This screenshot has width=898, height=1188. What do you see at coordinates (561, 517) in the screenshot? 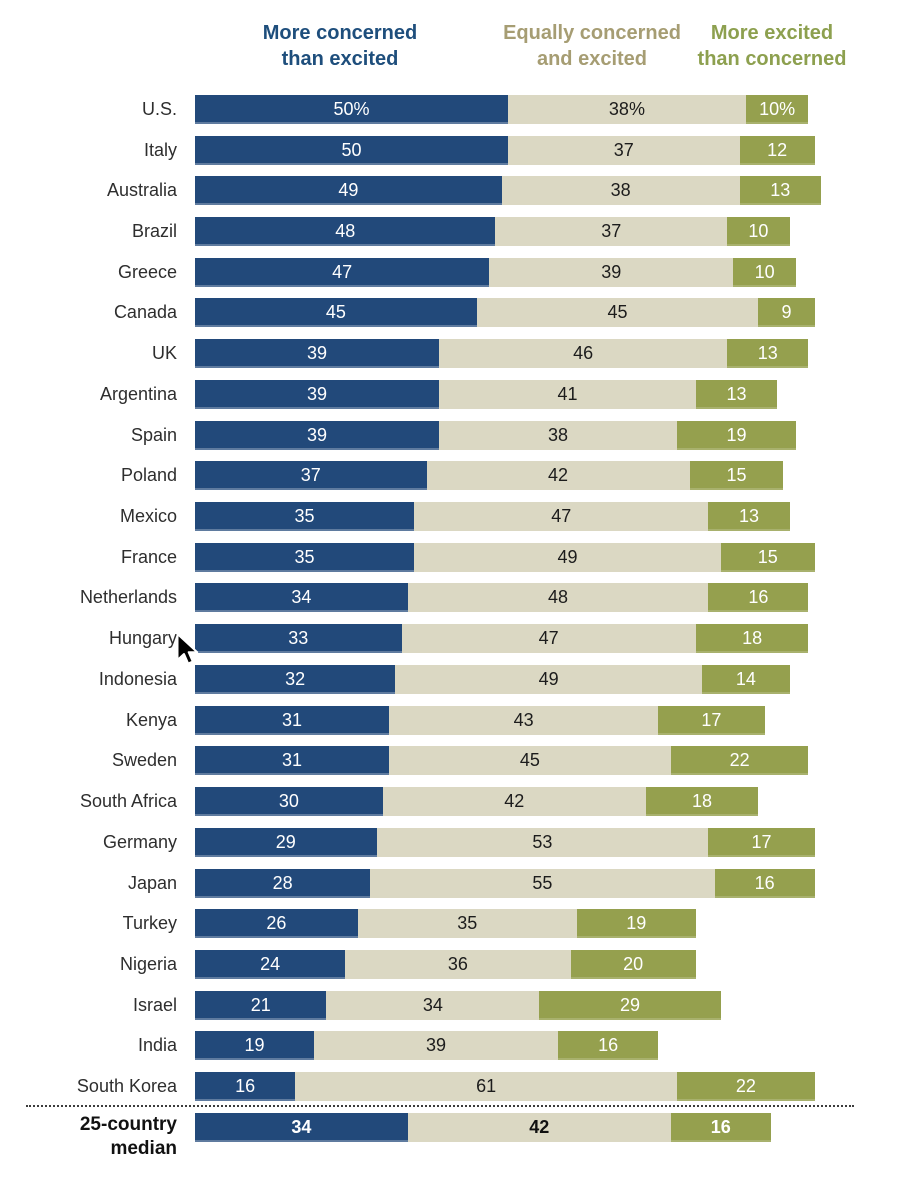
I see `bar-segment-equally-concerned: 47` at bounding box center [561, 517].